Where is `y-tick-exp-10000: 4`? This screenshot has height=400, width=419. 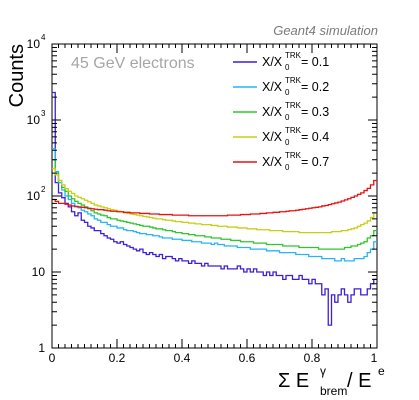
y-tick-exp-10000: 4 is located at coordinates (43, 37).